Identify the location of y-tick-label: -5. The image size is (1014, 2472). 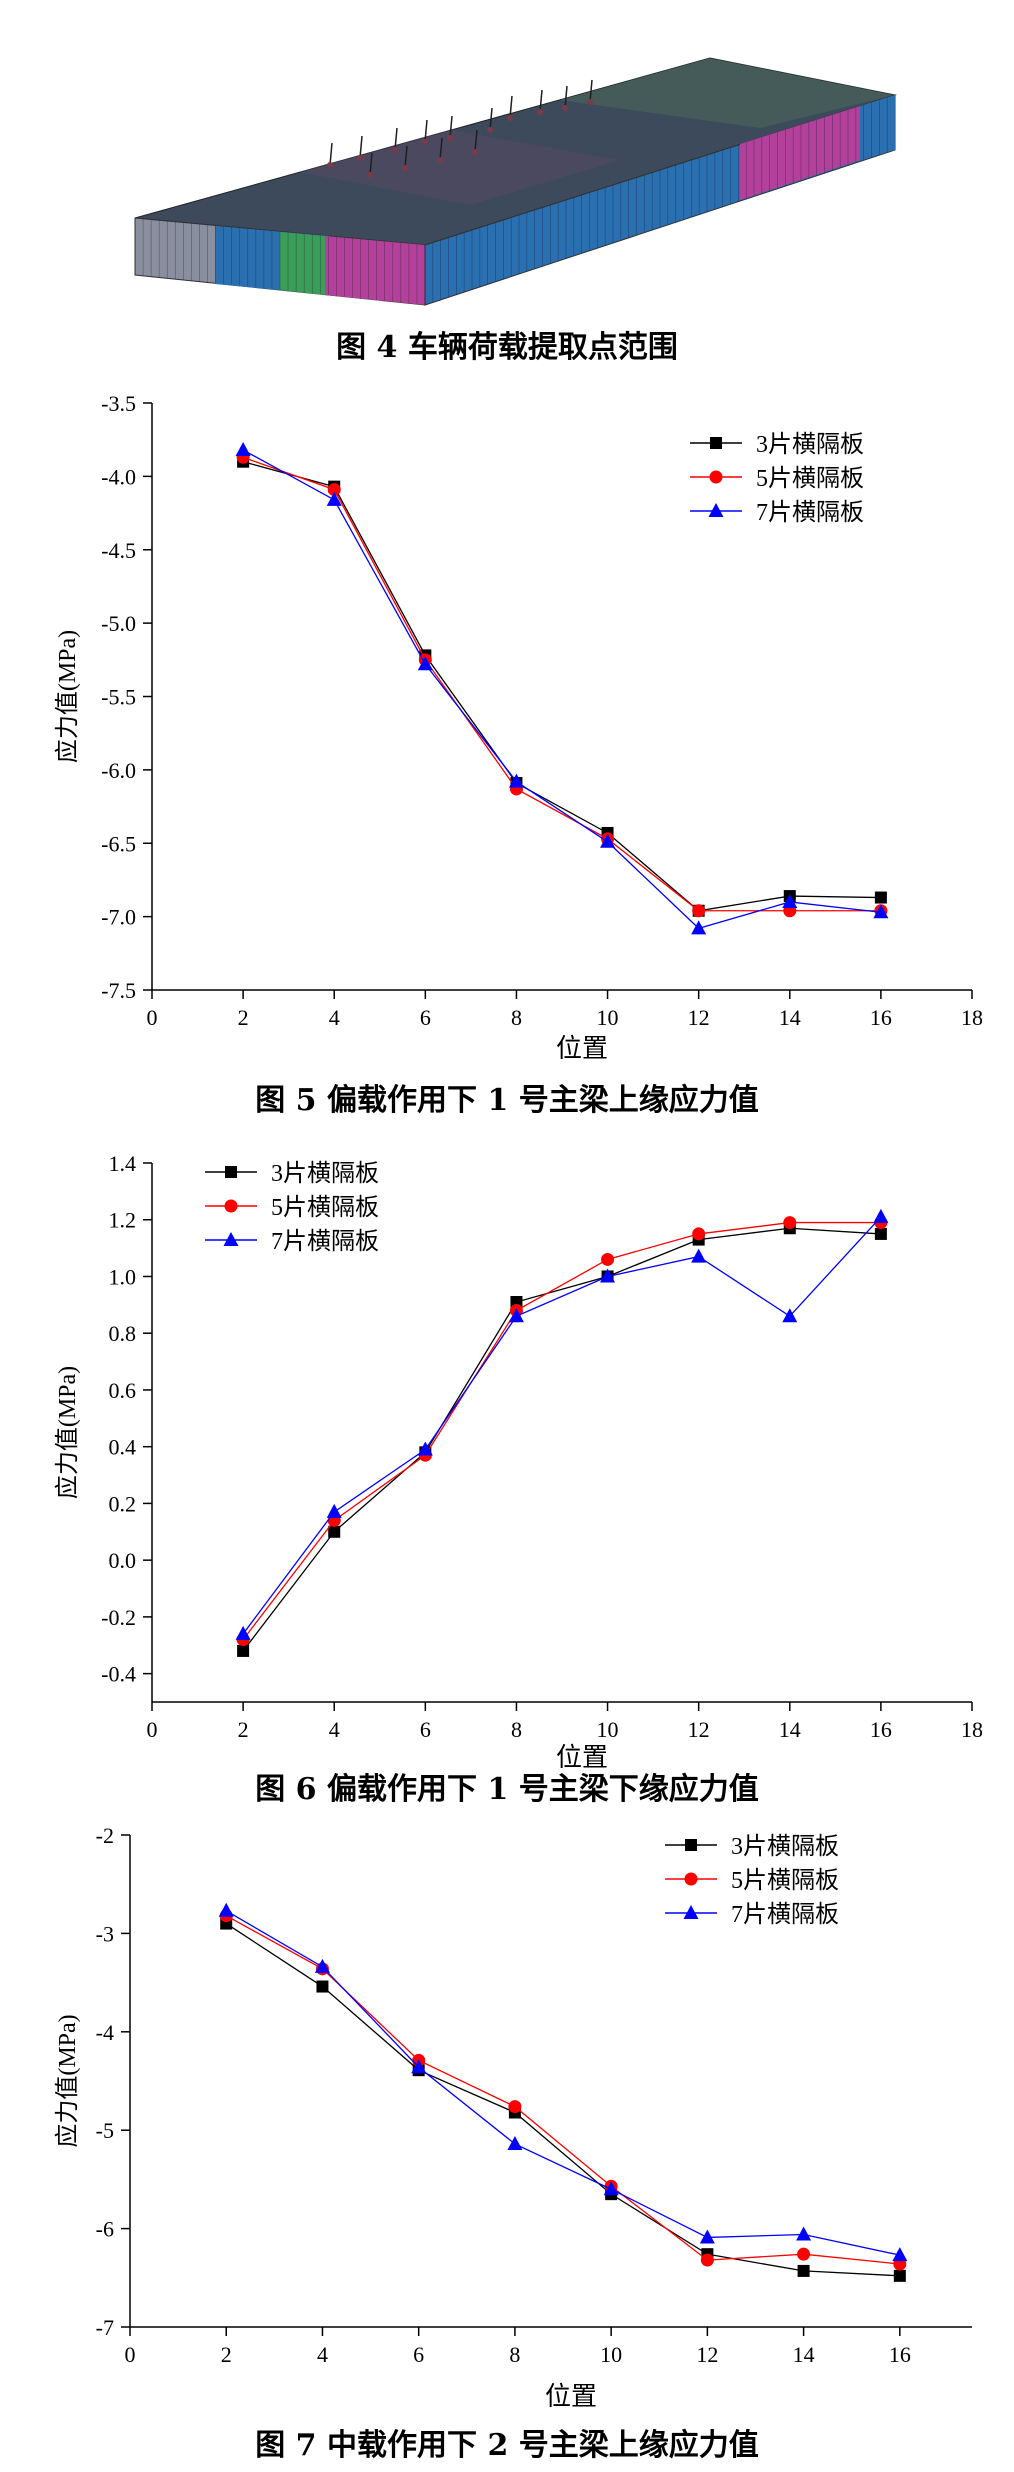
(105, 2130).